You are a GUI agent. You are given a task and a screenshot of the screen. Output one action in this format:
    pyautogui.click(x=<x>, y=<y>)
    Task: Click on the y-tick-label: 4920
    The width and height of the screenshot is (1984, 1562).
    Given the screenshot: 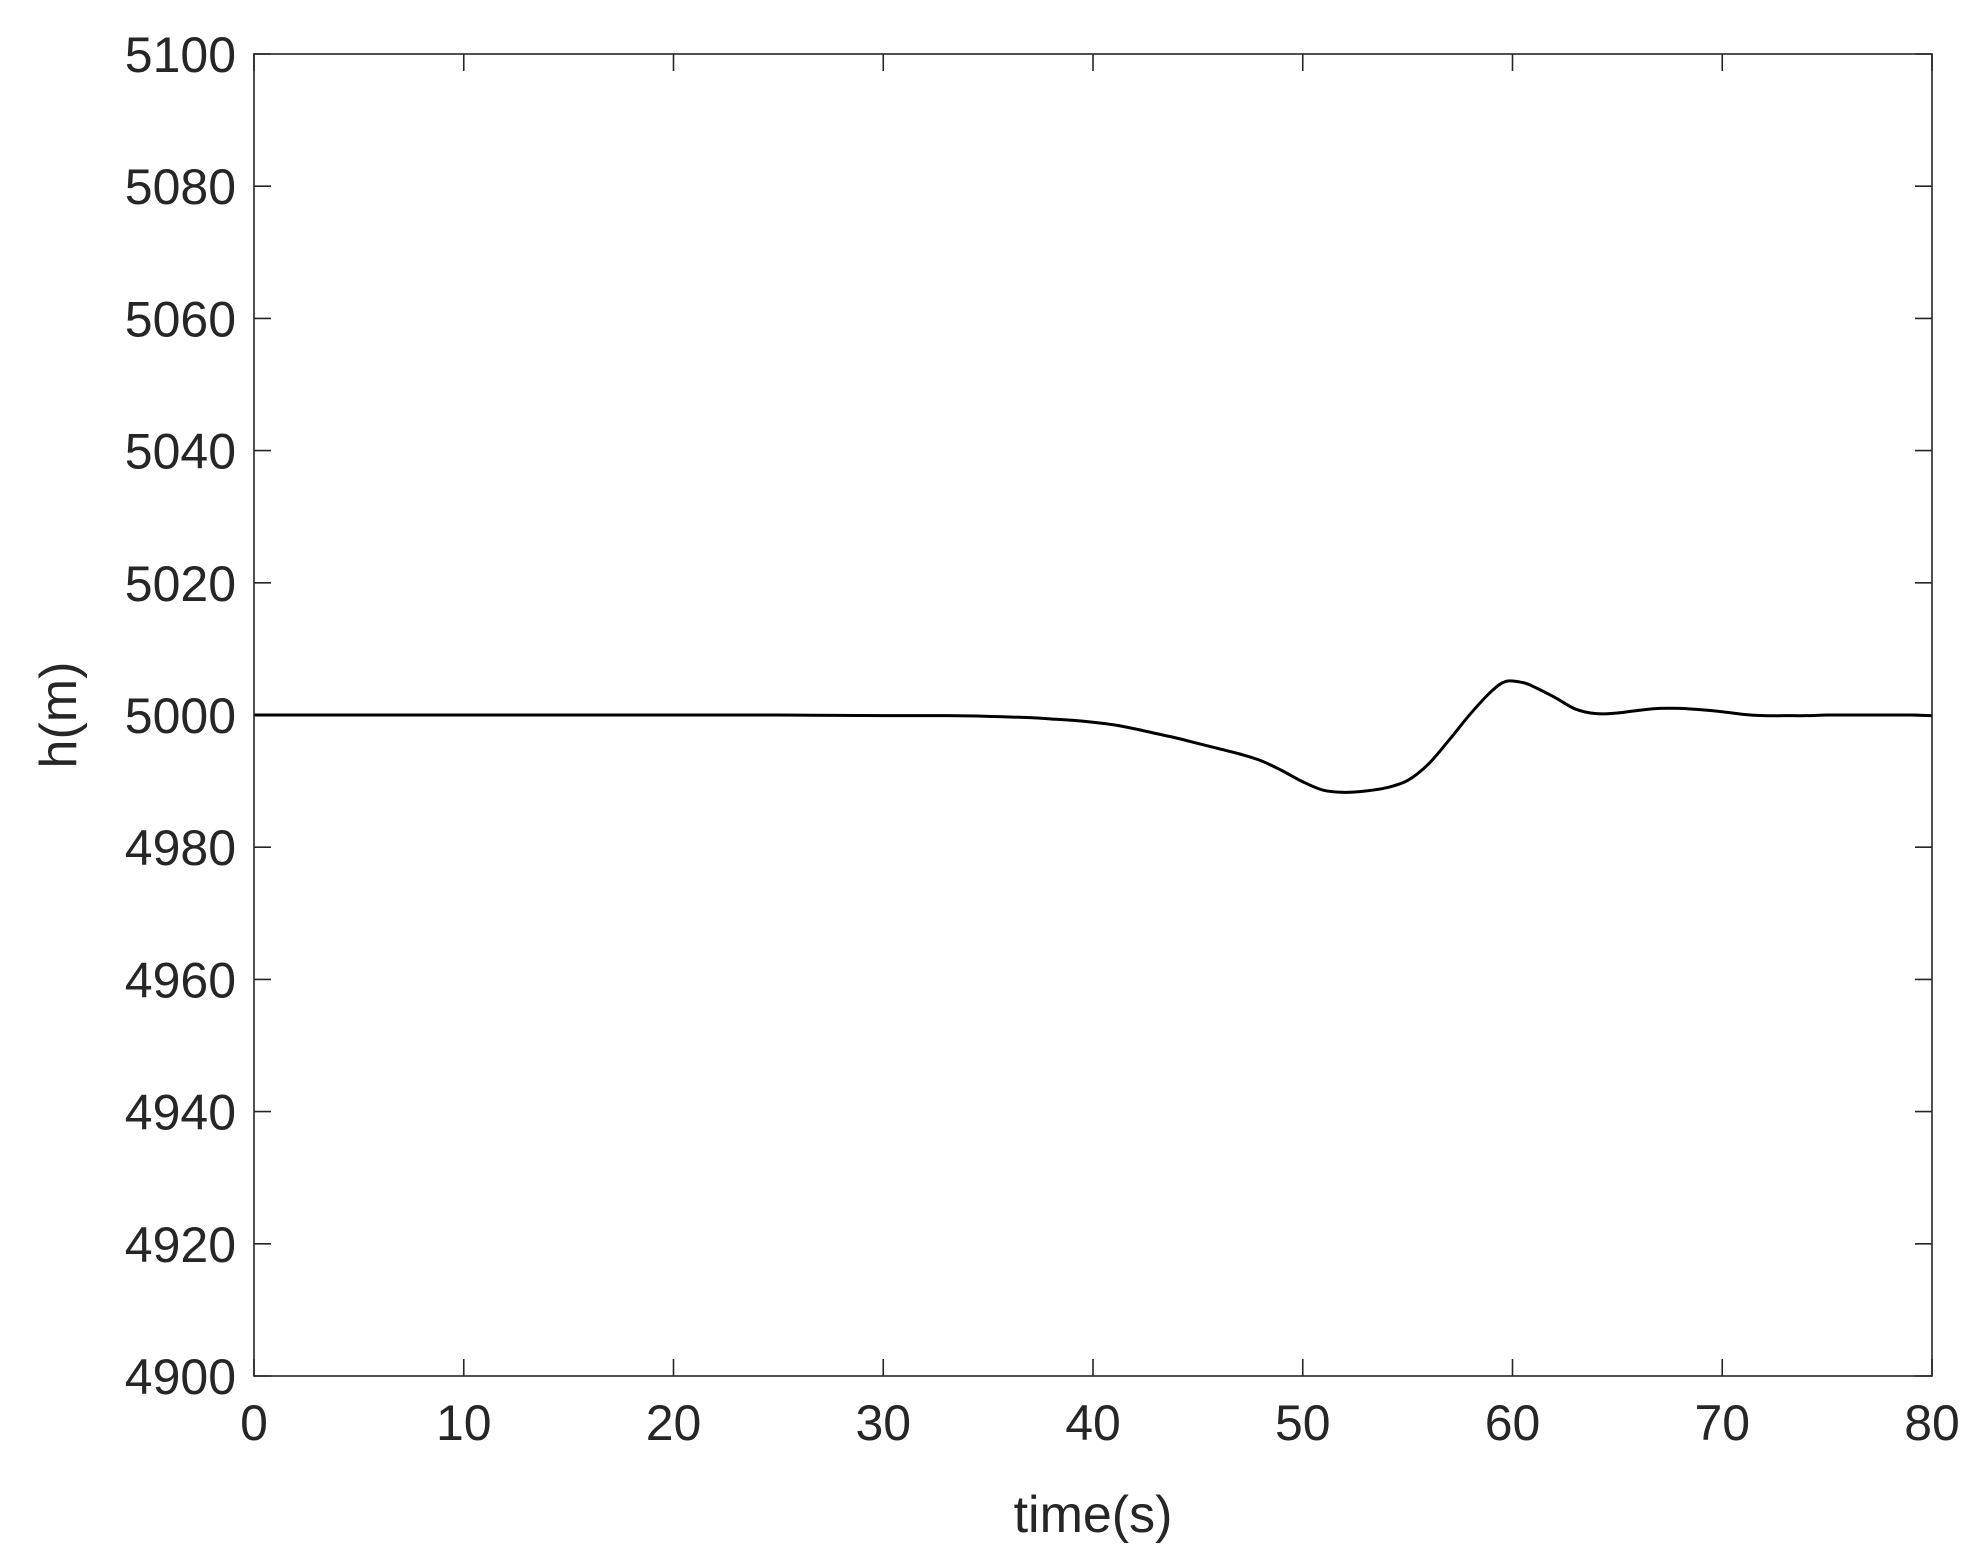 What is the action you would take?
    pyautogui.click(x=180, y=1245)
    